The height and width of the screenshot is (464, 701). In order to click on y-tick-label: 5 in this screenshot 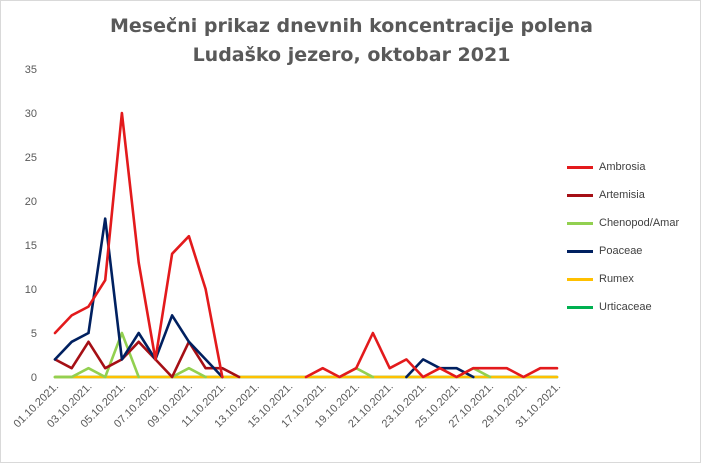, I will do `click(34, 334)`.